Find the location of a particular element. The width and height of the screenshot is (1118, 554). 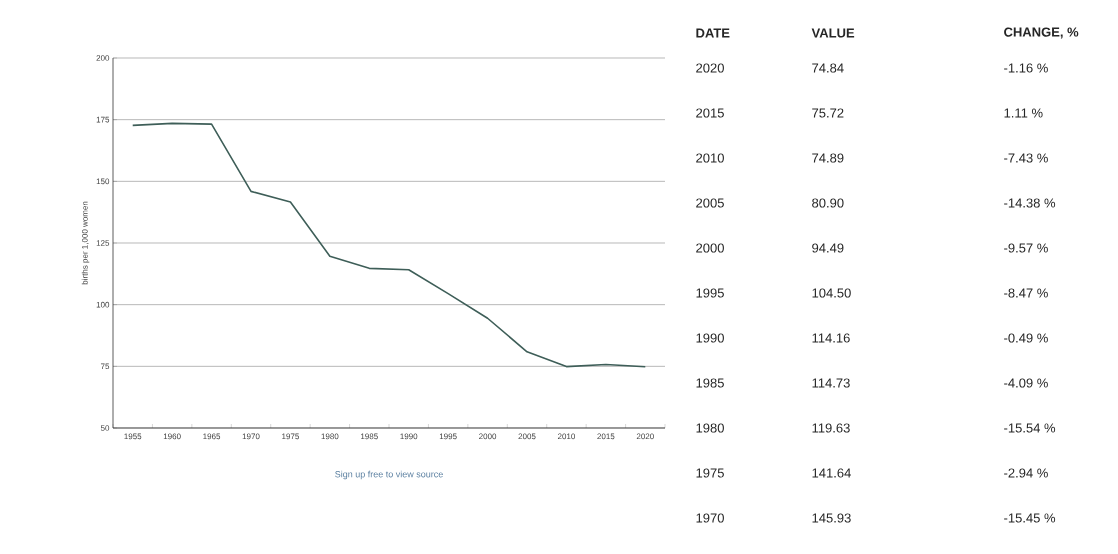

category-label: 1990 is located at coordinates (710, 338).